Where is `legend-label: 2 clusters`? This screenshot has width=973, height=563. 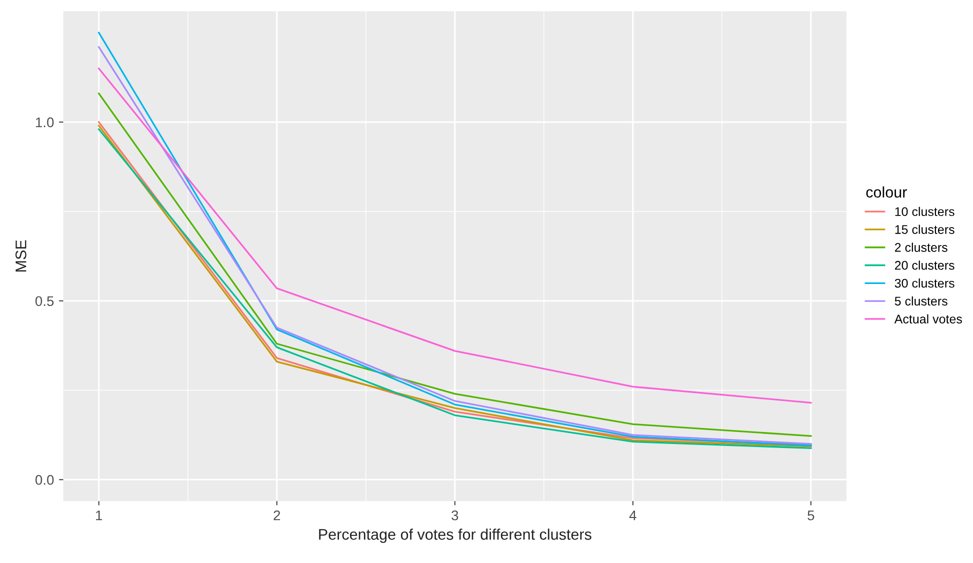 legend-label: 2 clusters is located at coordinates (921, 247).